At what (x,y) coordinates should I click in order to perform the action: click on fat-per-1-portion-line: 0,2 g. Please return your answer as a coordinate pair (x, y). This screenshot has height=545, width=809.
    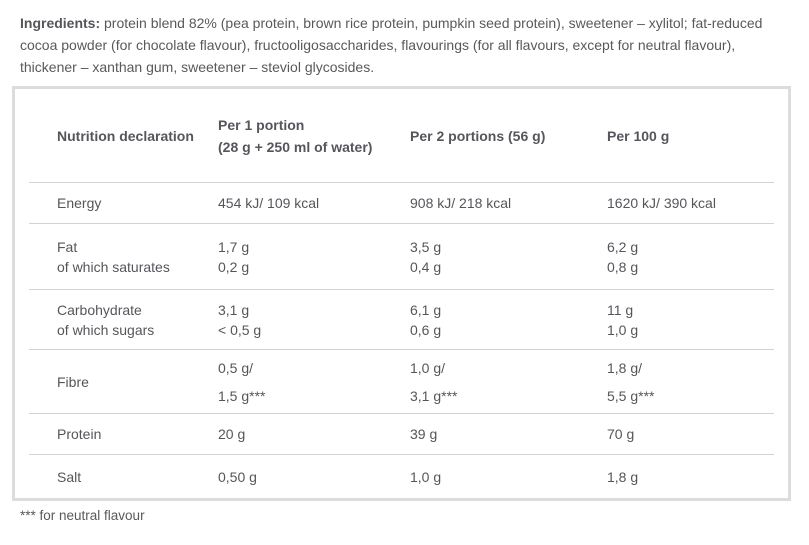
    Looking at the image, I should click on (234, 266).